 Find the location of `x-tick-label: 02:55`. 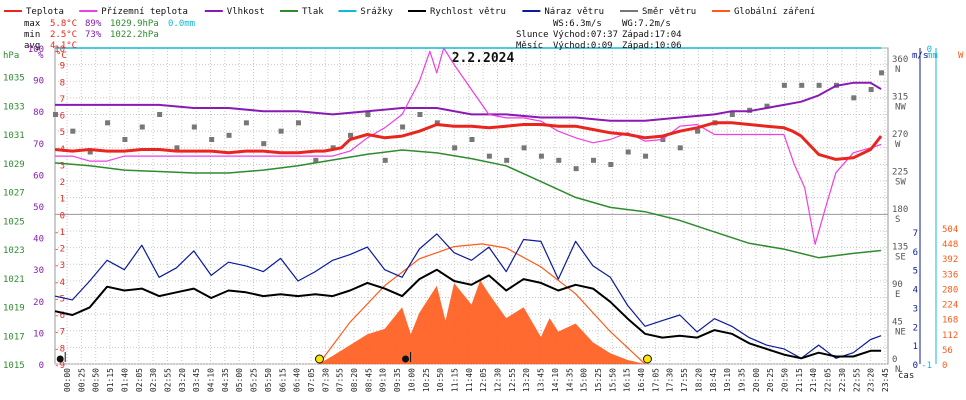

x-tick-label: 02:55 is located at coordinates (167, 380).